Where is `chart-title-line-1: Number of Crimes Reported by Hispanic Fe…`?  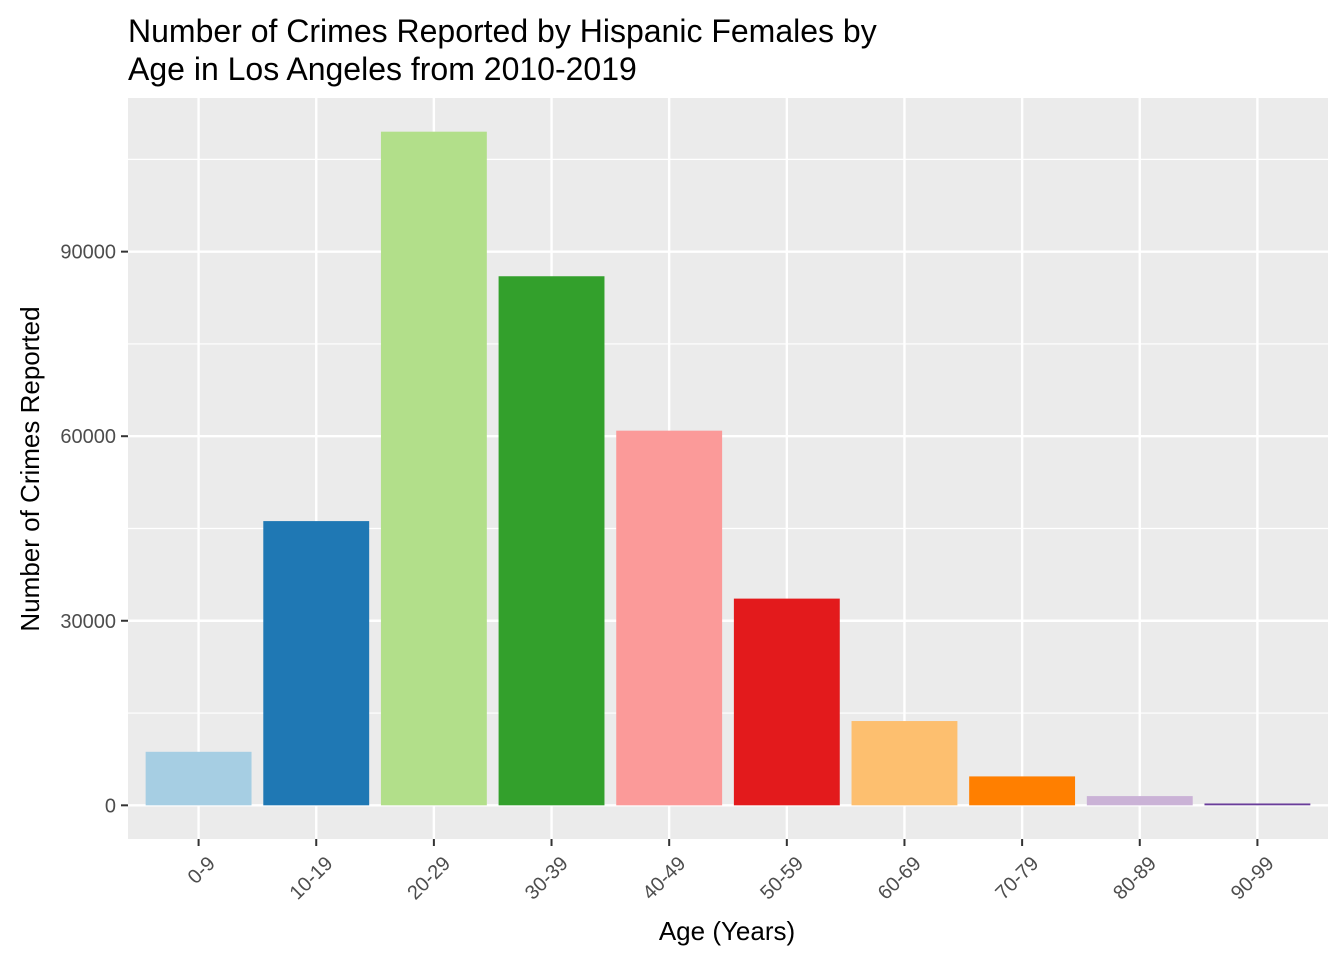 chart-title-line-1: Number of Crimes Reported by Hispanic Fe… is located at coordinates (502, 31).